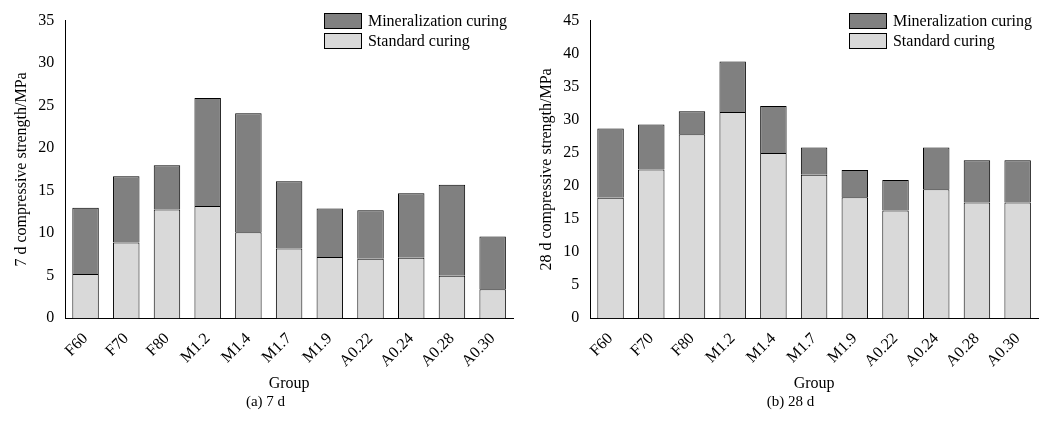 Image resolution: width=1056 pixels, height=425 pixels. Describe the element at coordinates (571, 52) in the screenshot. I see `y-tick-label: 40` at that location.